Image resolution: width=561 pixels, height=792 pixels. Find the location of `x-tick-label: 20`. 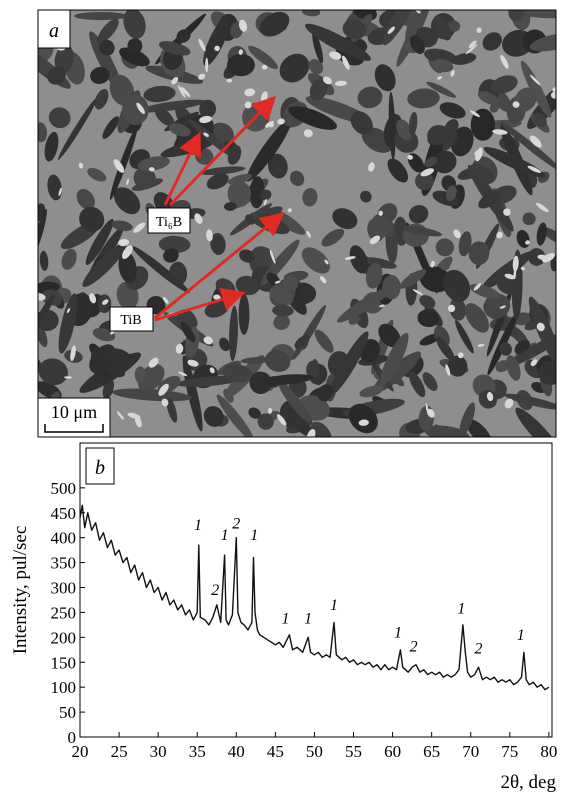

x-tick-label: 20 is located at coordinates (80, 751).